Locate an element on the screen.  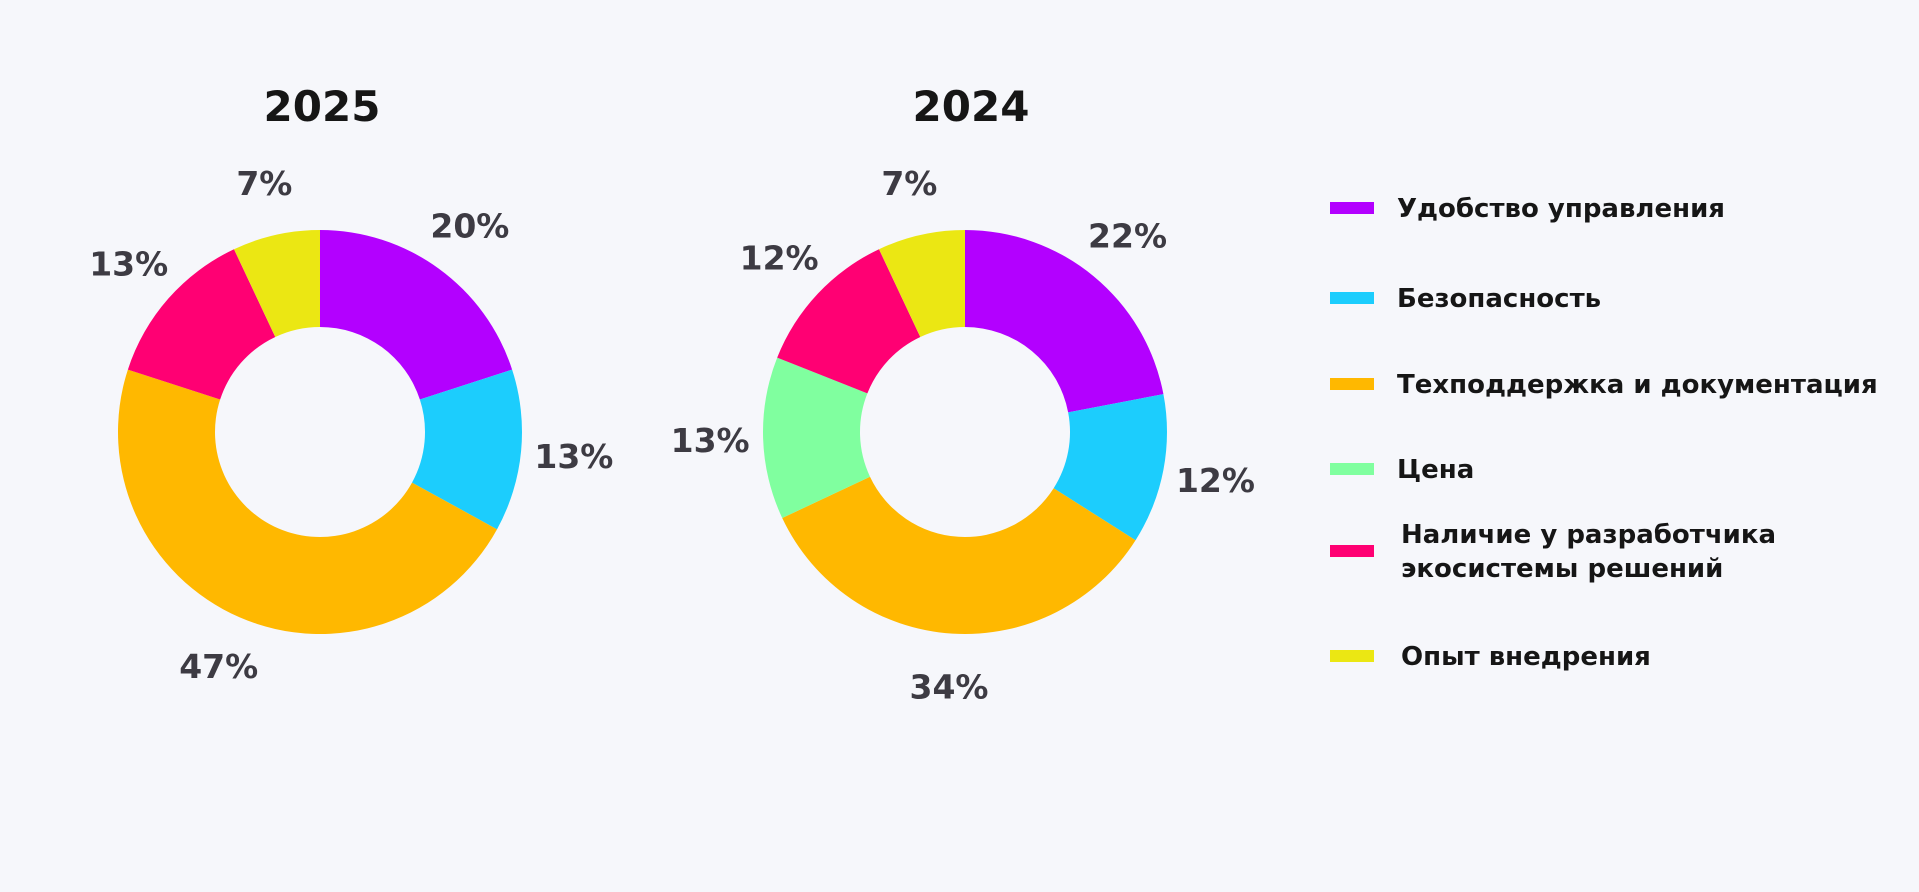
legend-label: Опыт внедрения is located at coordinates (1526, 657).